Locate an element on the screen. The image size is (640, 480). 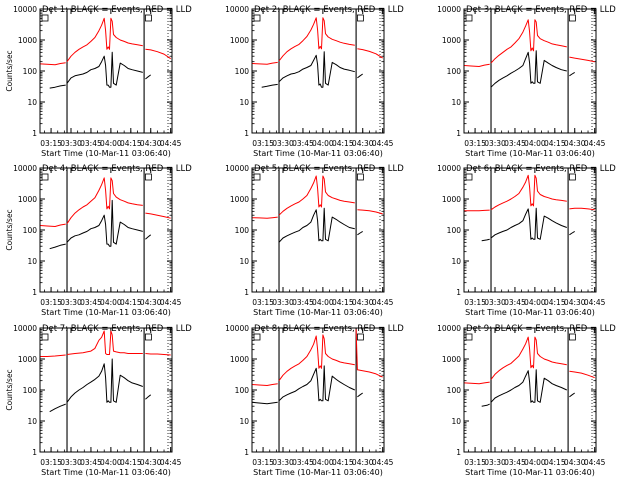
chart-title: Det 6: BLACK = Events, RED = LLD is located at coordinates (541, 169).